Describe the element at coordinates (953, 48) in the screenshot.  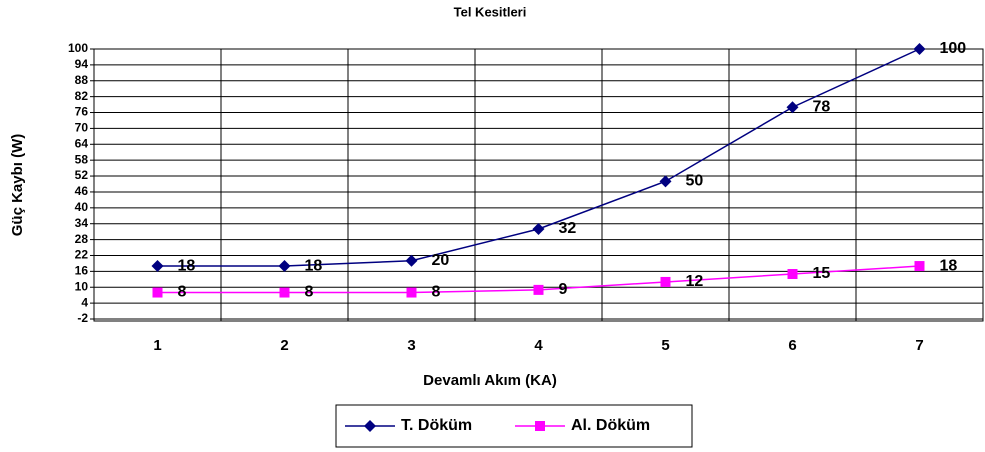
I see `data-label: 100` at that location.